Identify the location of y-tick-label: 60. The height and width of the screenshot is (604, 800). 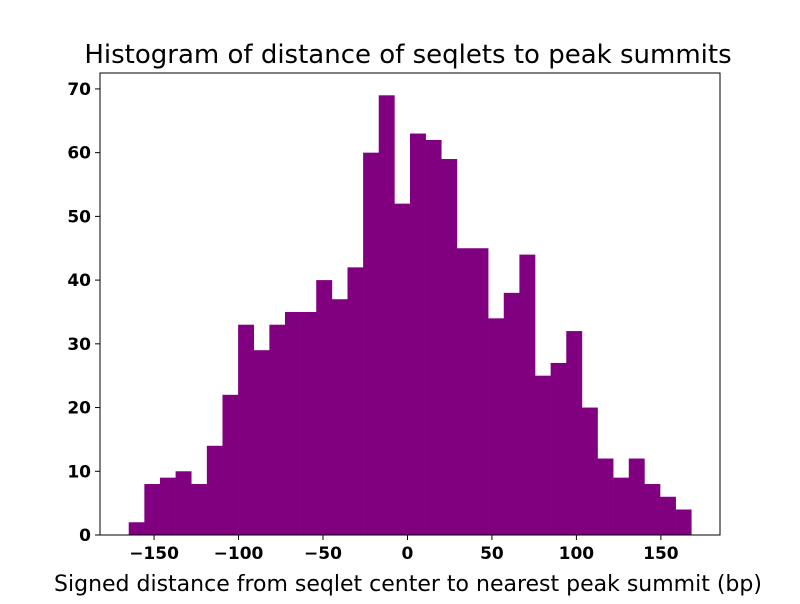
(79, 154).